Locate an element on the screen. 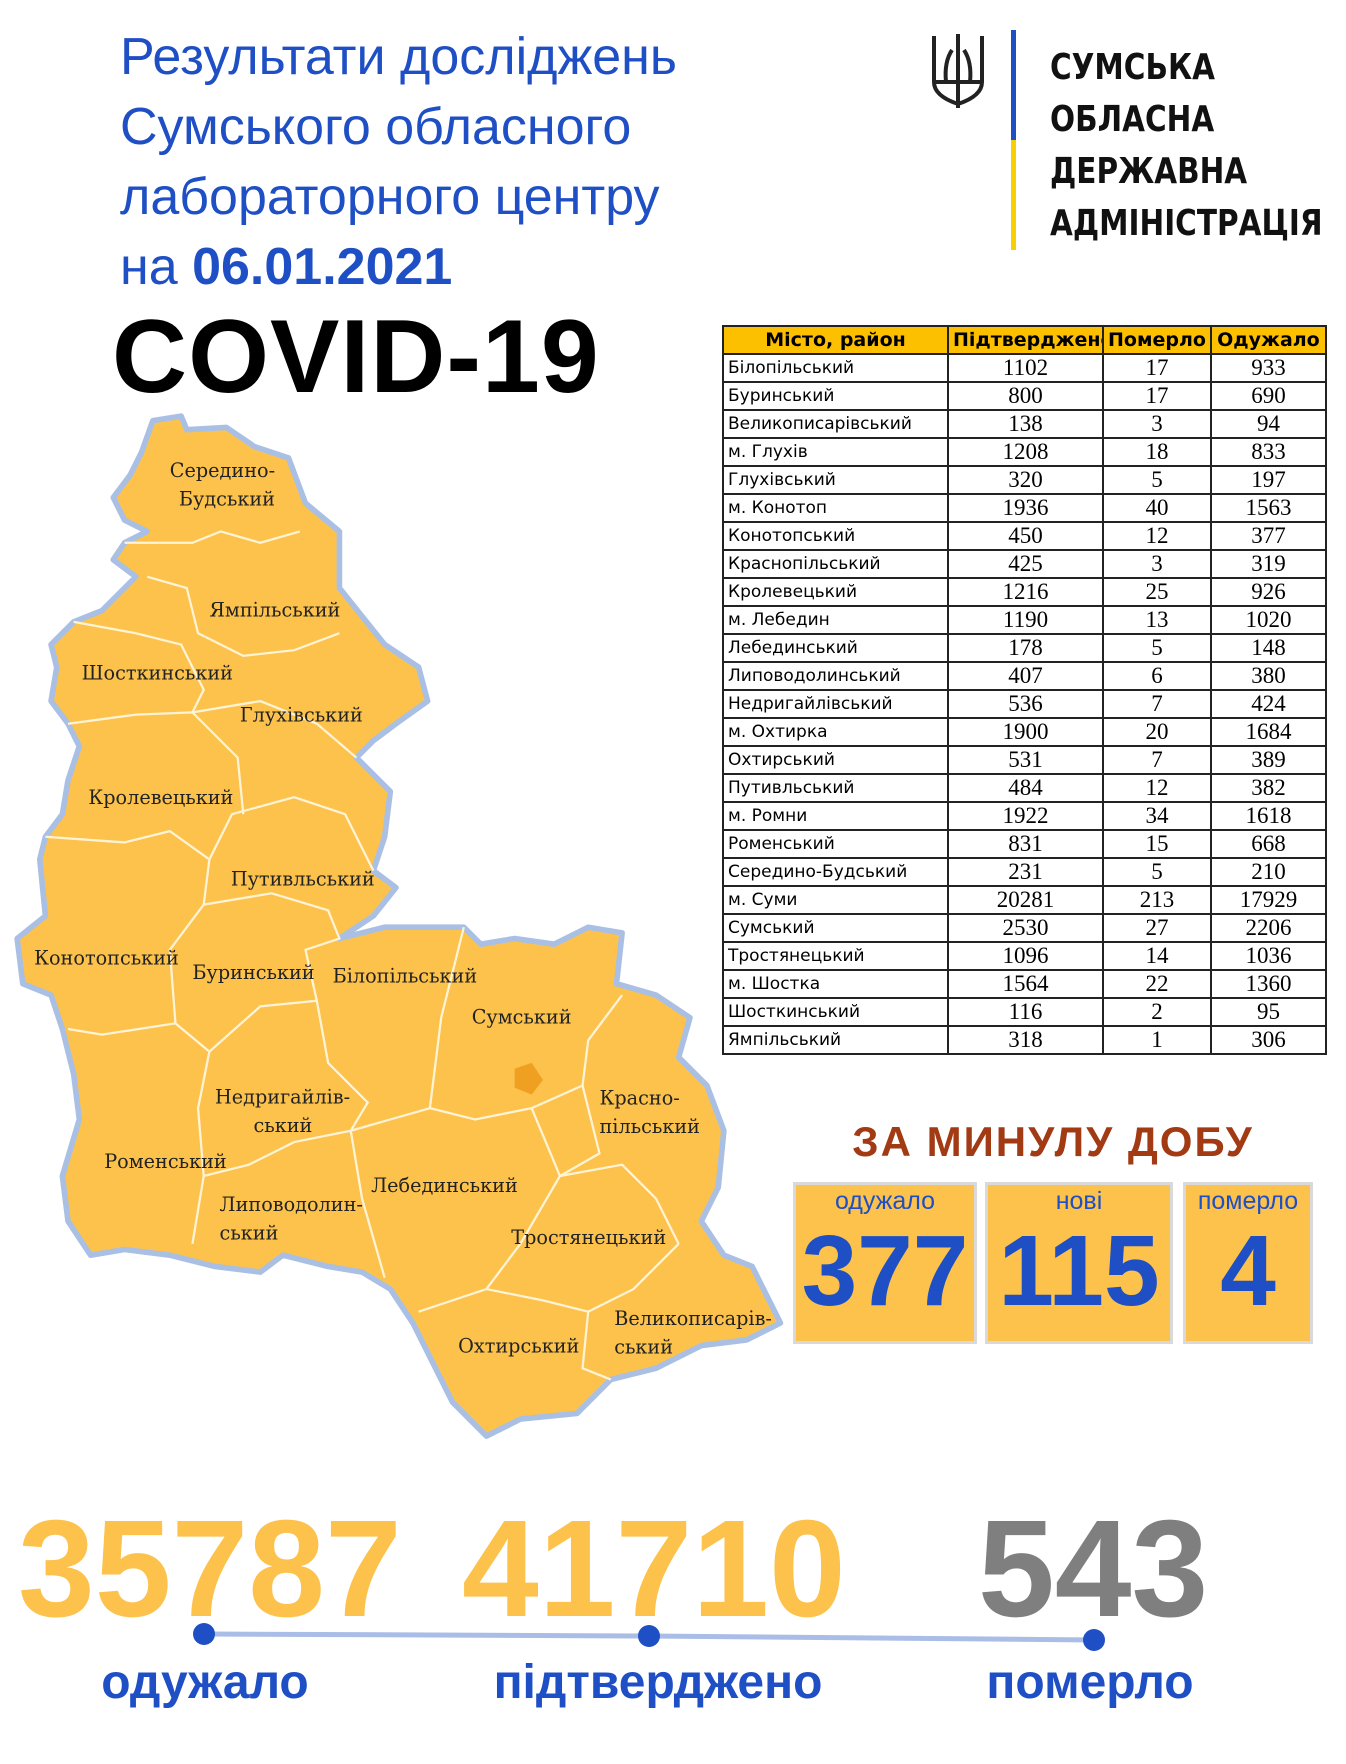 The height and width of the screenshot is (1764, 1346). table-row: Середино-Будський 231 5 210 is located at coordinates (1024, 872).